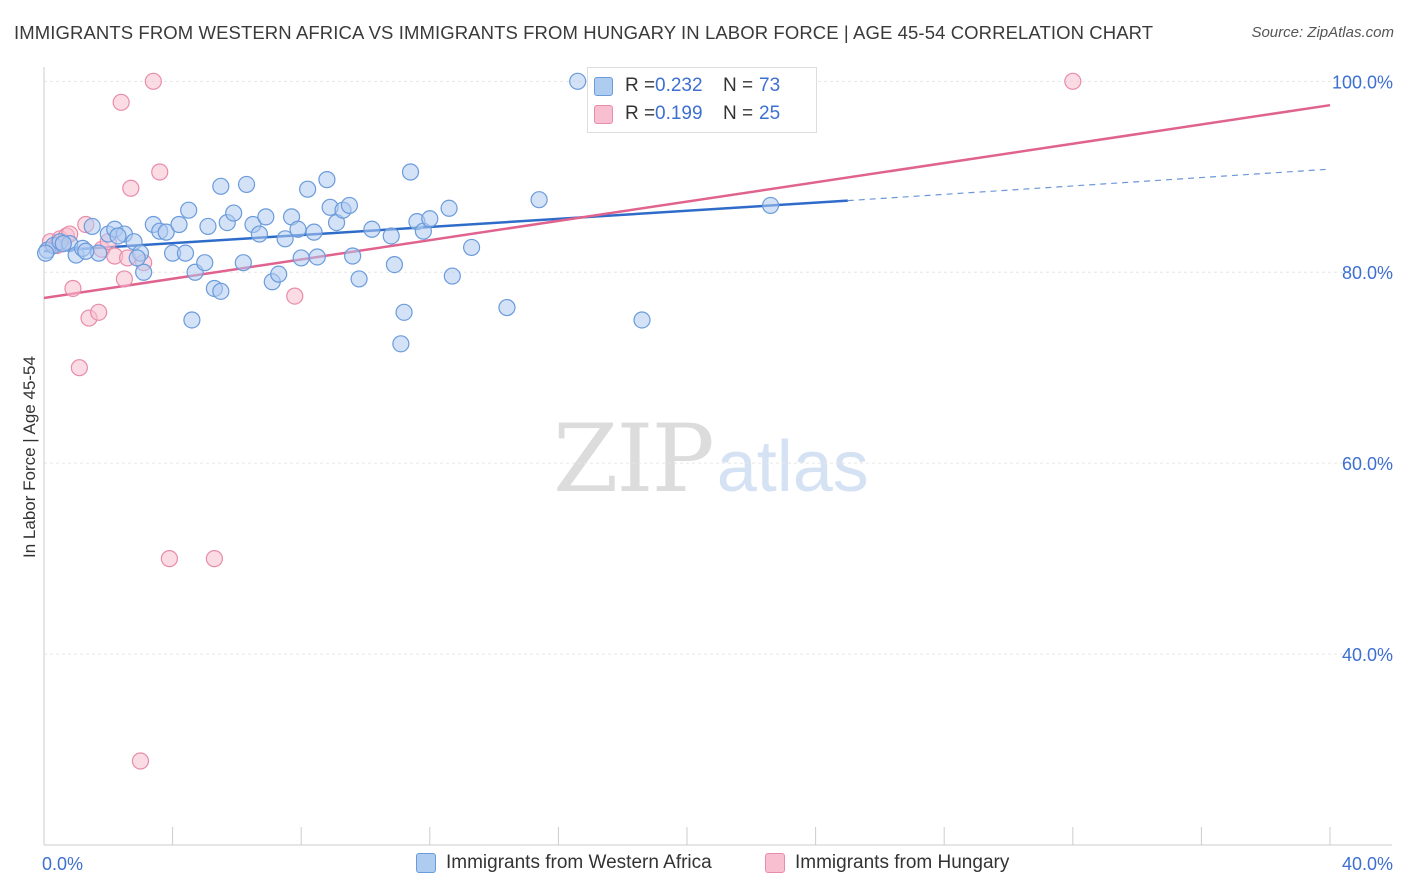  What do you see at coordinates (1367, 273) in the screenshot?
I see `y-tick-label: 80.0%` at bounding box center [1367, 273].